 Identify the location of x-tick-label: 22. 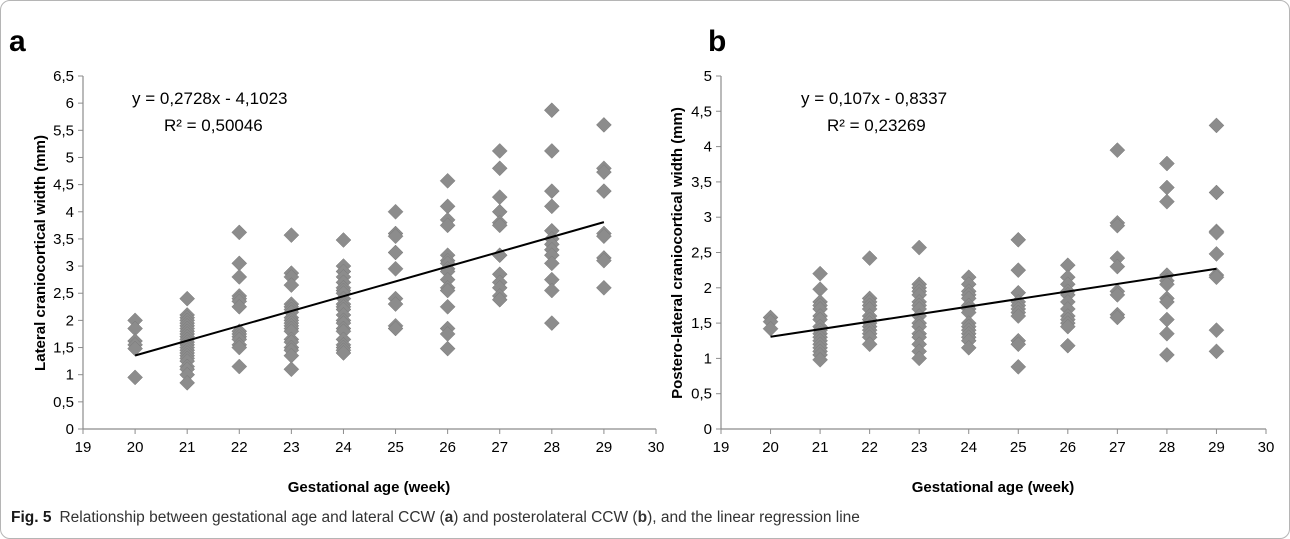
(869, 447).